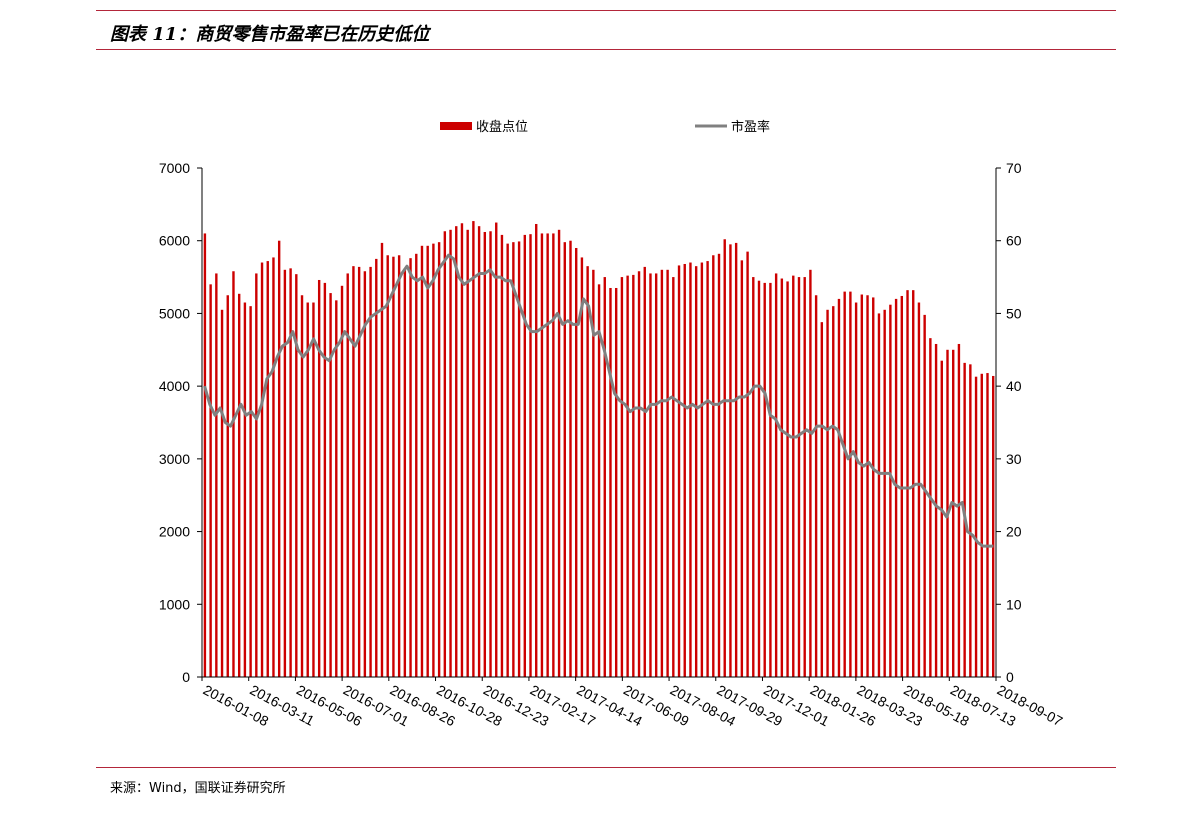 The image size is (1191, 814). What do you see at coordinates (174, 241) in the screenshot?
I see `left-tick-label: 6000` at bounding box center [174, 241].